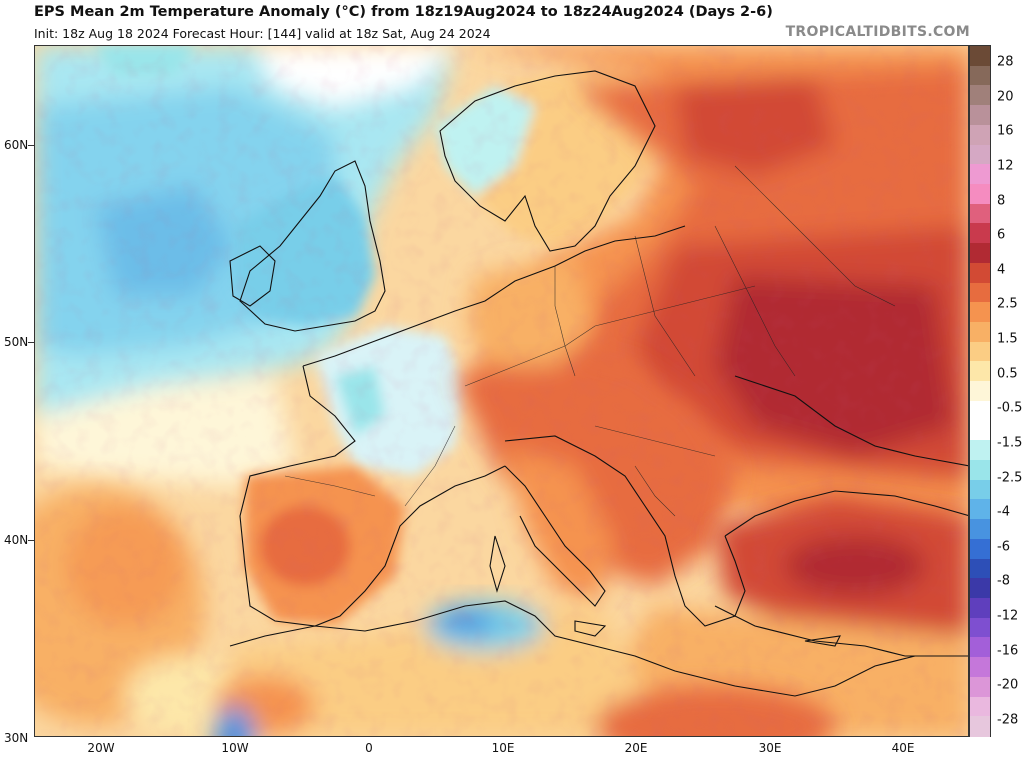  I want to click on colorbar-label: -4, so click(1003, 512).